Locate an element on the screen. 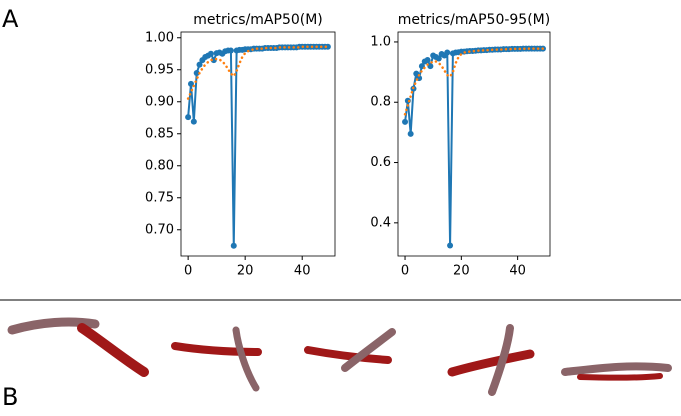 Image resolution: width=681 pixels, height=416 pixels. y-tick-label: 0.70 is located at coordinates (159, 229).